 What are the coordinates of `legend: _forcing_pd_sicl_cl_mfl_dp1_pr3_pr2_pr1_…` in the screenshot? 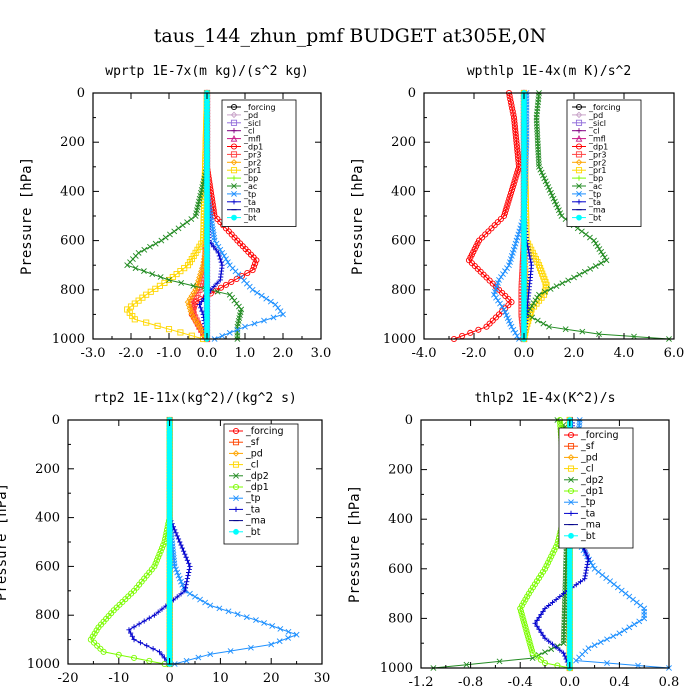 It's located at (604, 163).